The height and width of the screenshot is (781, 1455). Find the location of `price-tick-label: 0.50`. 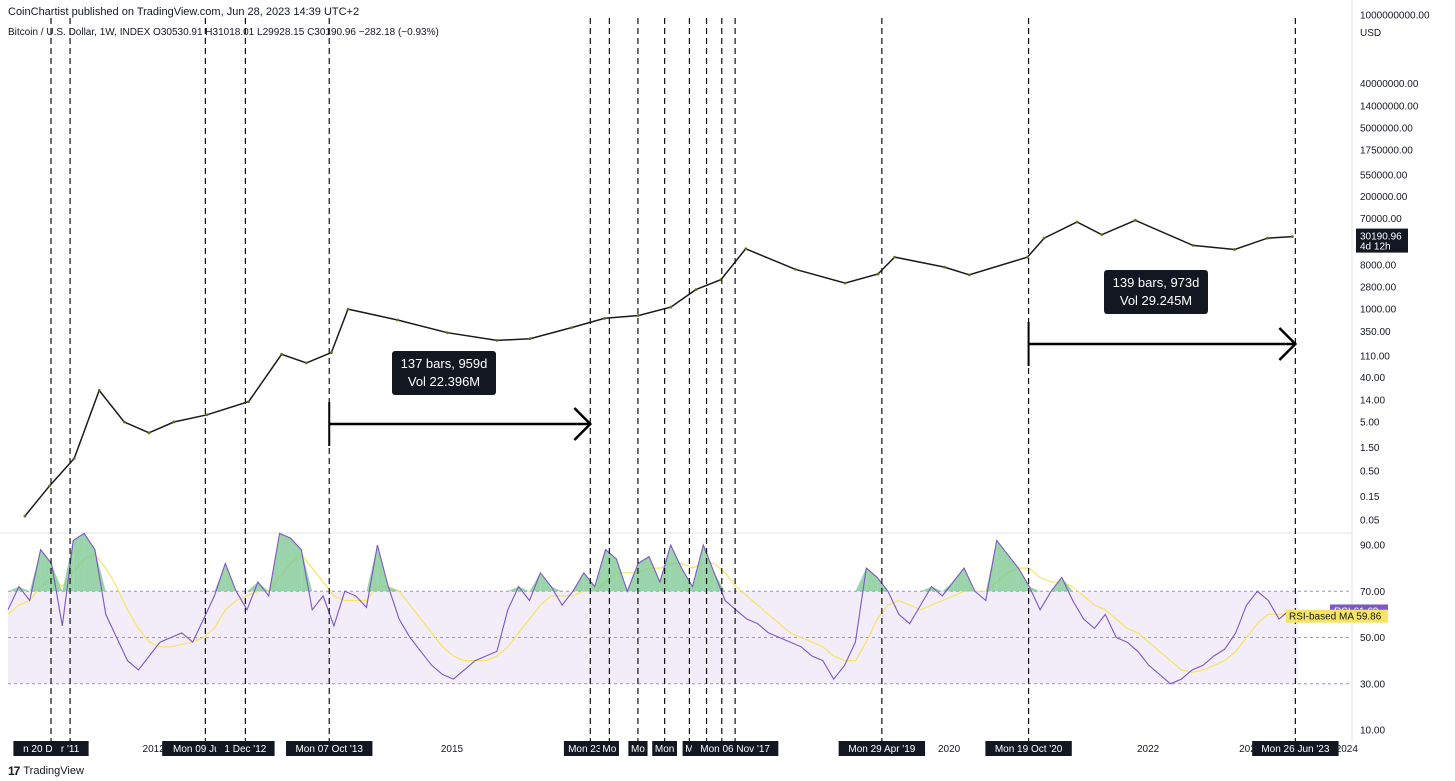

price-tick-label: 0.50 is located at coordinates (1370, 471).